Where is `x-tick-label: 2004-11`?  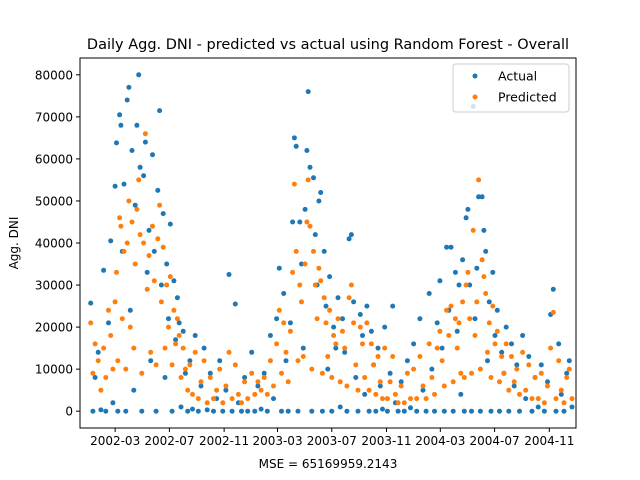
x-tick-label: 2004-11 is located at coordinates (549, 441).